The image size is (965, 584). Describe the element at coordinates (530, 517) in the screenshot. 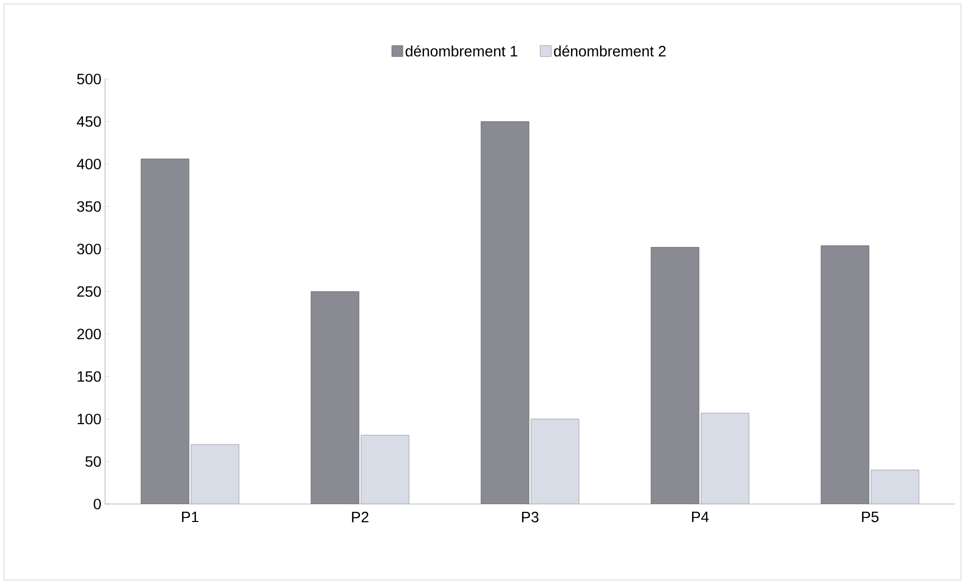

I see `x-tick-label: P3` at that location.